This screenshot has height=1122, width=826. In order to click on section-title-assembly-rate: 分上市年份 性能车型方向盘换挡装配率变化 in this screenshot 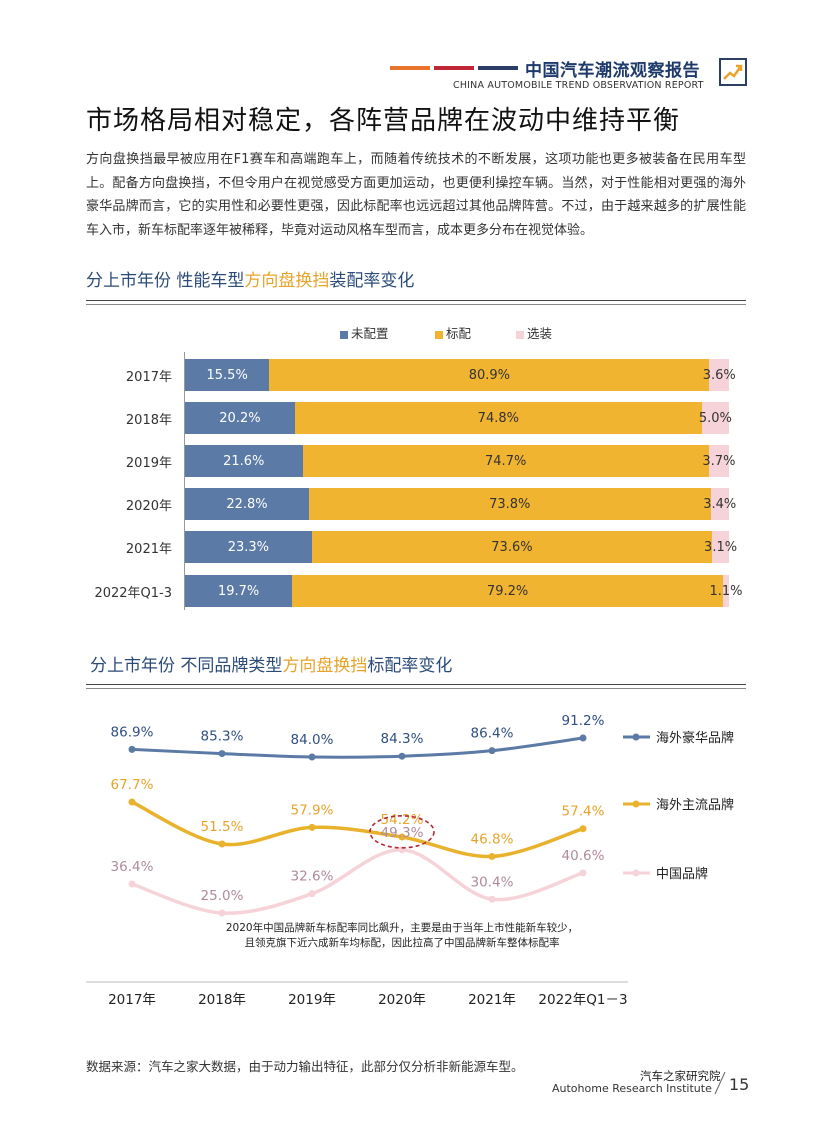, I will do `click(250, 278)`.